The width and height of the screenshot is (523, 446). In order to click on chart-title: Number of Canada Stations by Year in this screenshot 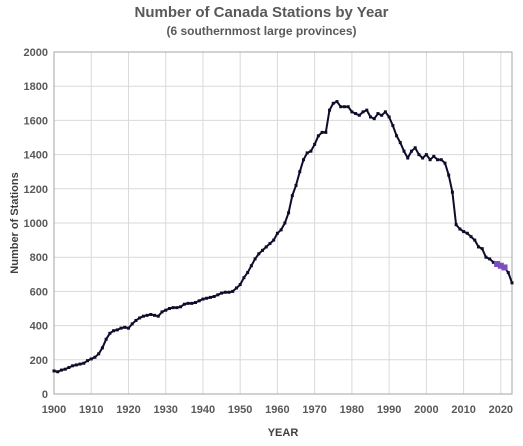, I will do `click(261, 12)`.